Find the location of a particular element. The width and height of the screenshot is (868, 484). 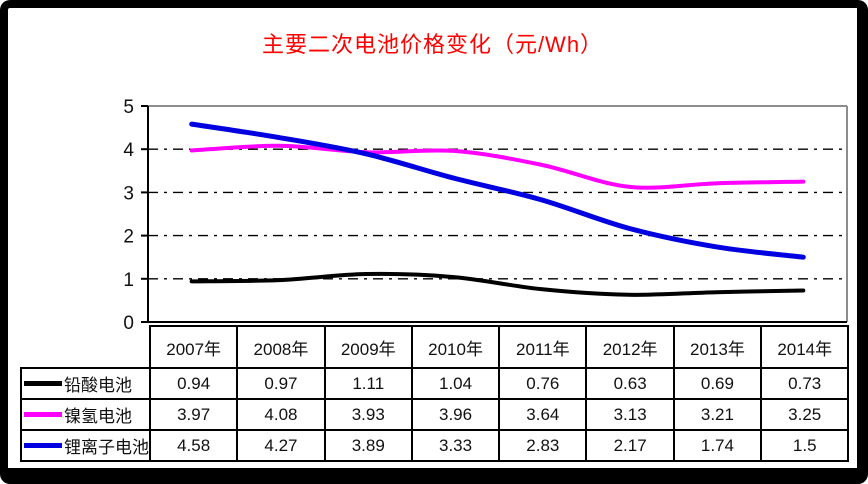

year-header-cell: 2008年 is located at coordinates (281, 347).